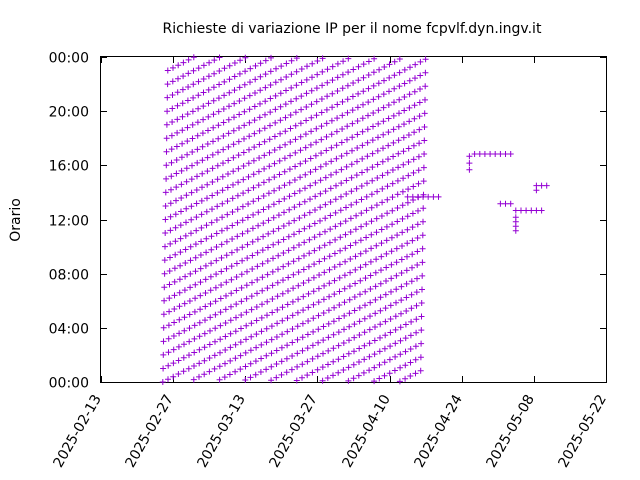  What do you see at coordinates (366, 431) in the screenshot?
I see `x-tick-label: 2025-04-10` at bounding box center [366, 431].